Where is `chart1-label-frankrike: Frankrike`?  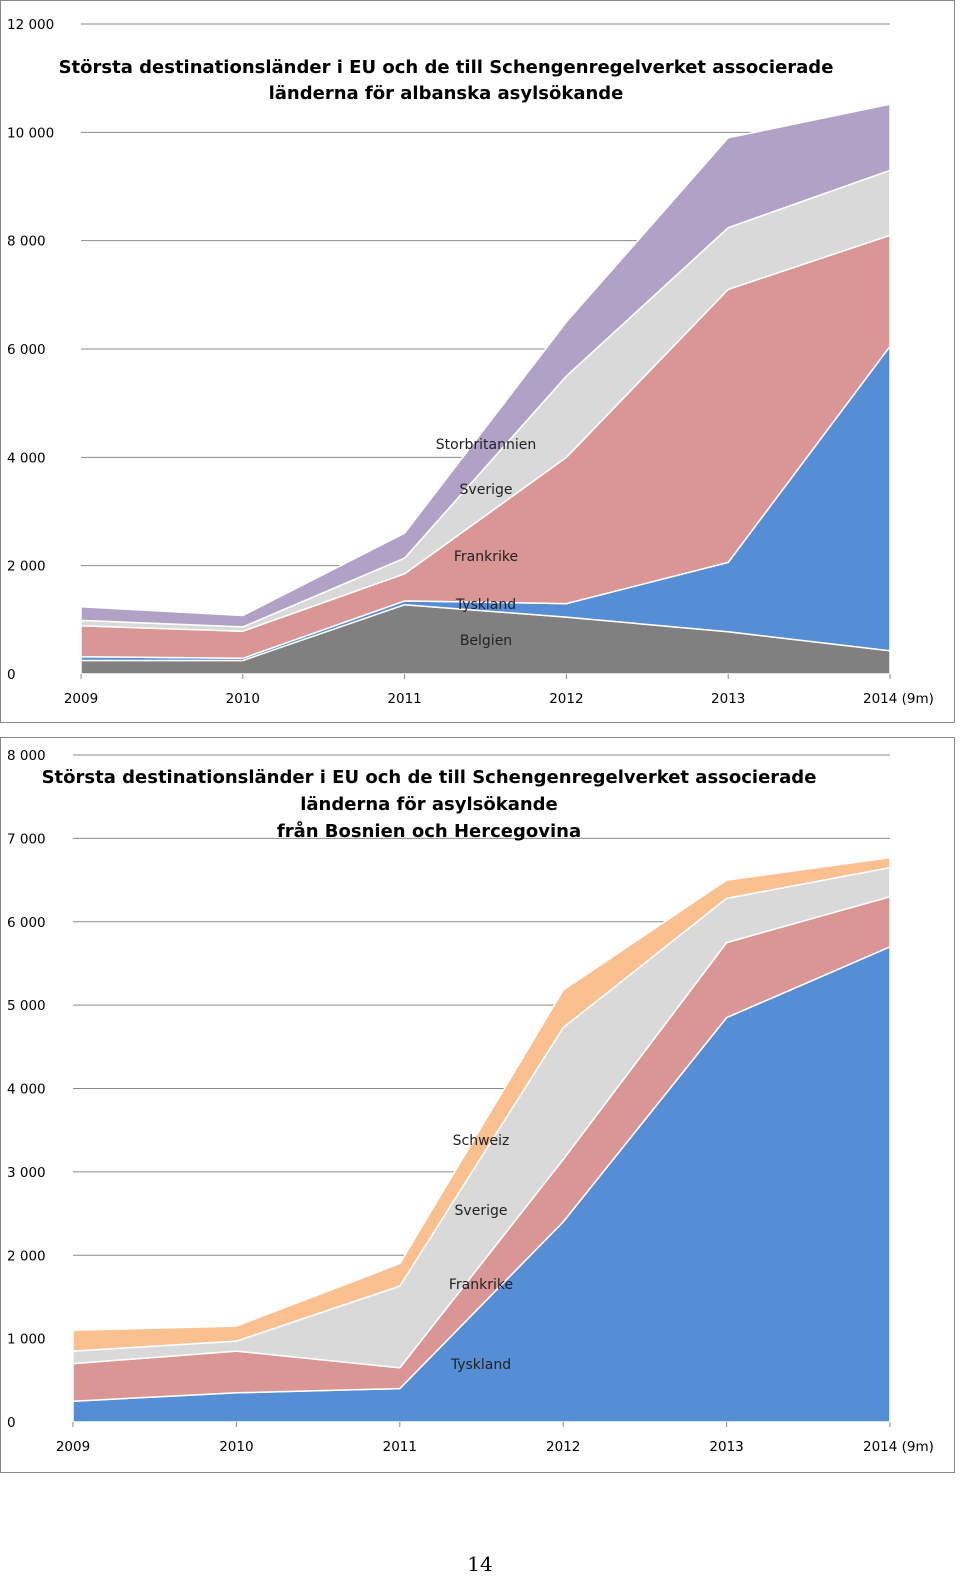
chart1-label-frankrike: Frankrike is located at coordinates (486, 557).